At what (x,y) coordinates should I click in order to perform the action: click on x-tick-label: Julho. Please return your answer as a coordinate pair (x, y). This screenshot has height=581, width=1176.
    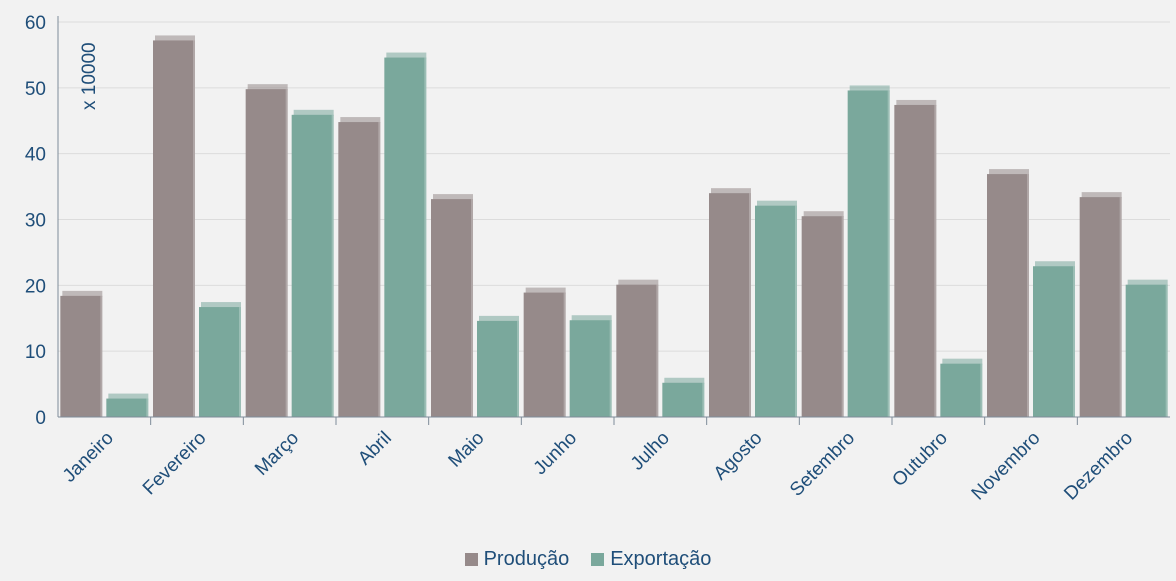
    Looking at the image, I should click on (650, 451).